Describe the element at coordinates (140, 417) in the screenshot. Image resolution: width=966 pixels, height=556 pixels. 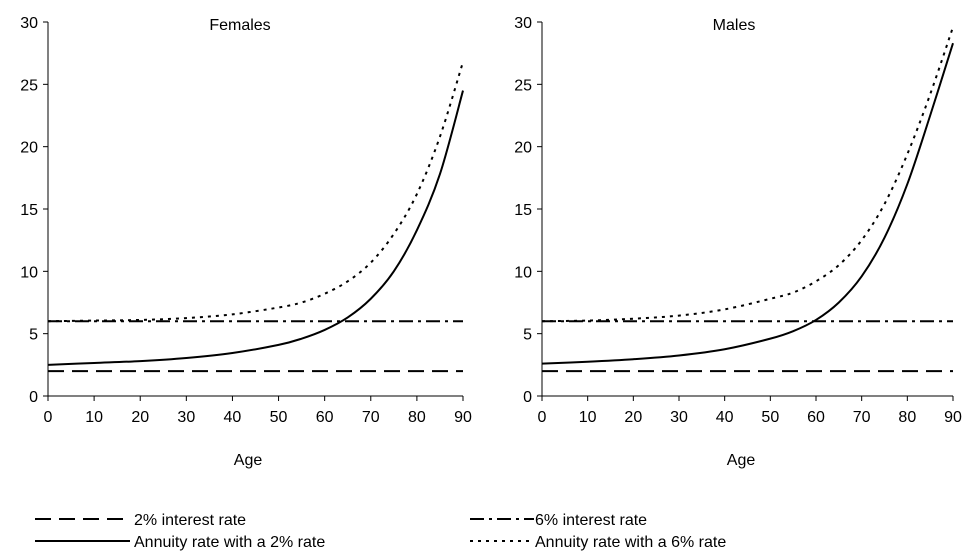
I see `females-x-tick-label: 20` at that location.